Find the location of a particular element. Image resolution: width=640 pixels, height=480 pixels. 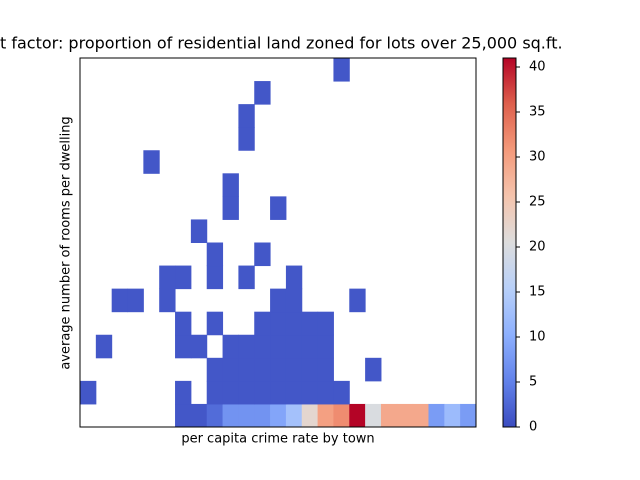

colorbar-tick-label: 30 is located at coordinates (537, 157).